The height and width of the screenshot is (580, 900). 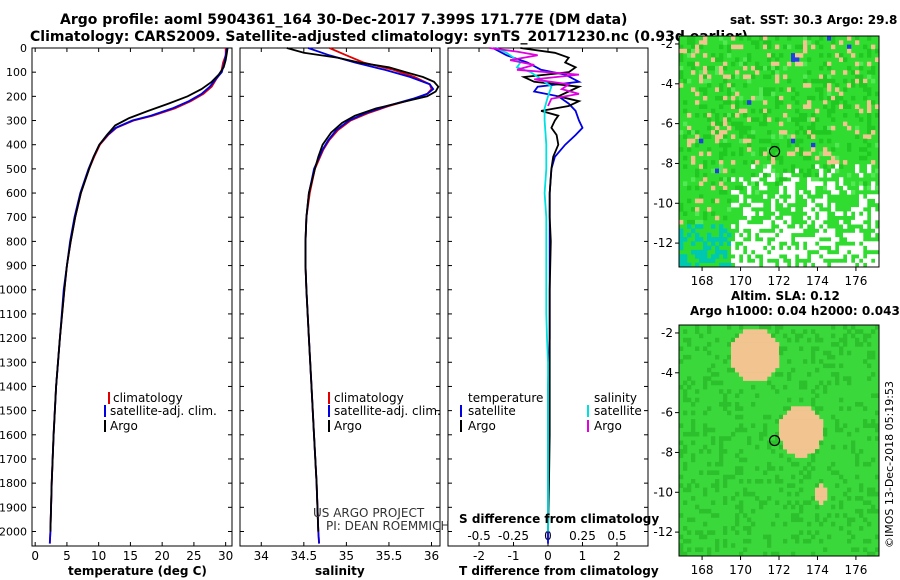 What do you see at coordinates (524, 289) in the screenshot?
I see `series-line-salinity-satellite` at bounding box center [524, 289].